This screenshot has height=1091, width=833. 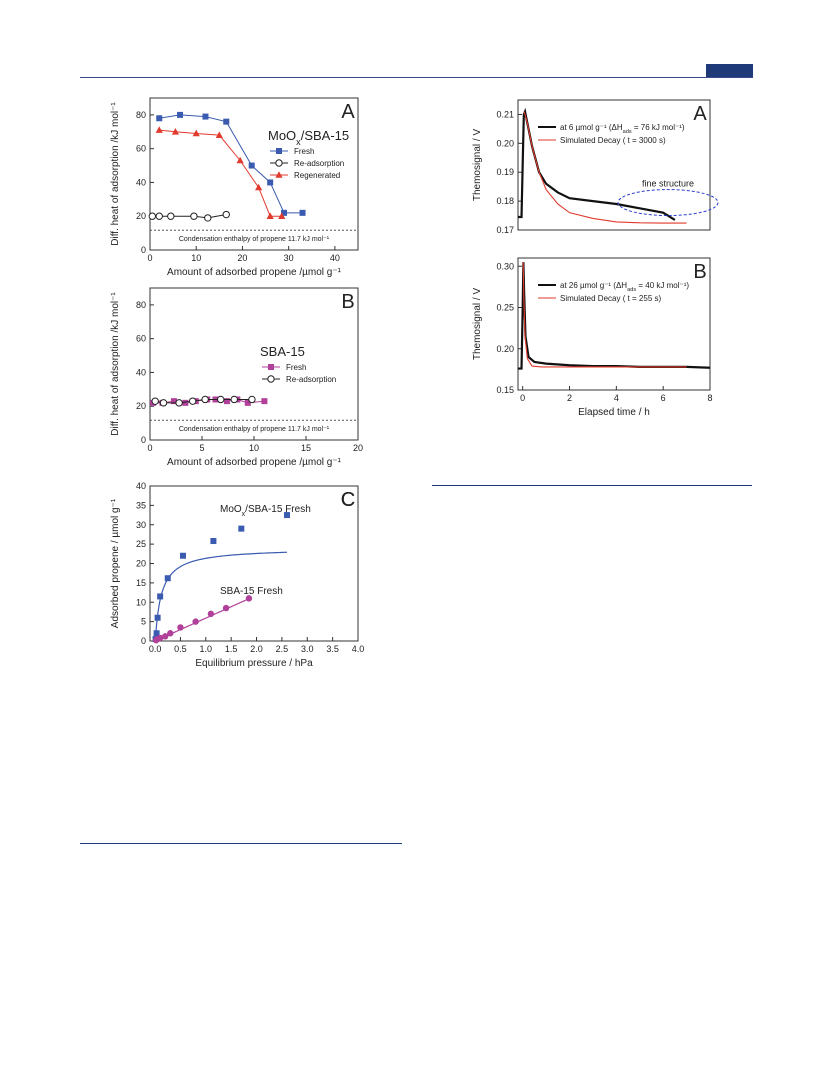 What do you see at coordinates (115, 364) in the screenshot?
I see `y-axis-label: Diff. heat of adsorption /kJ mol⁻¹` at bounding box center [115, 364].